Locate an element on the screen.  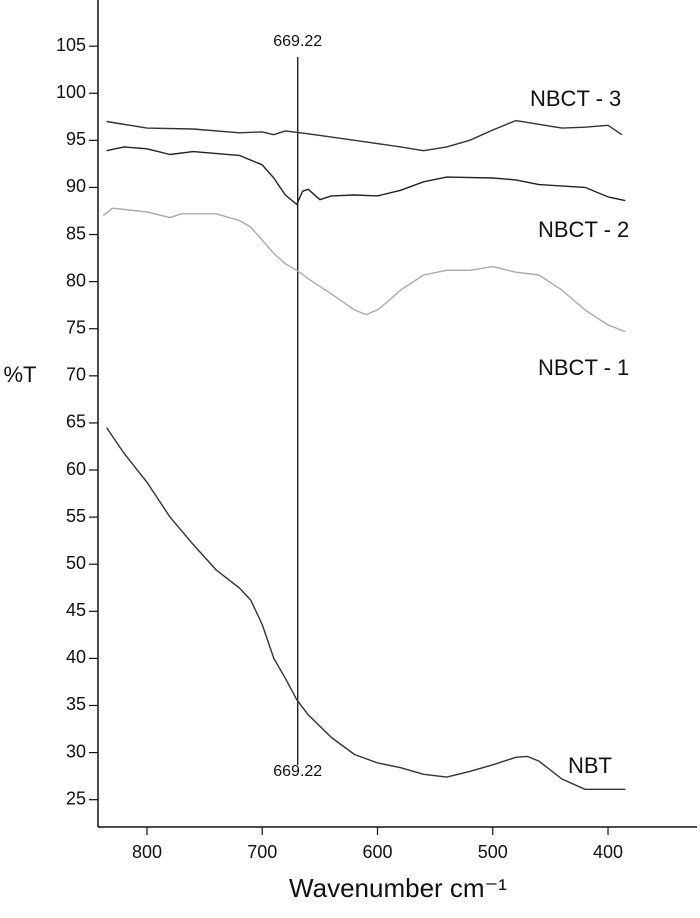
y-tick-label: 60 is located at coordinates (76, 469).